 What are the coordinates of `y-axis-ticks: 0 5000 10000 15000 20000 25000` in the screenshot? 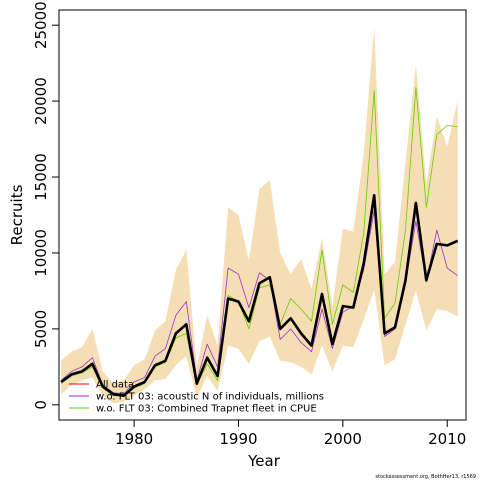 It's located at (45, 205).